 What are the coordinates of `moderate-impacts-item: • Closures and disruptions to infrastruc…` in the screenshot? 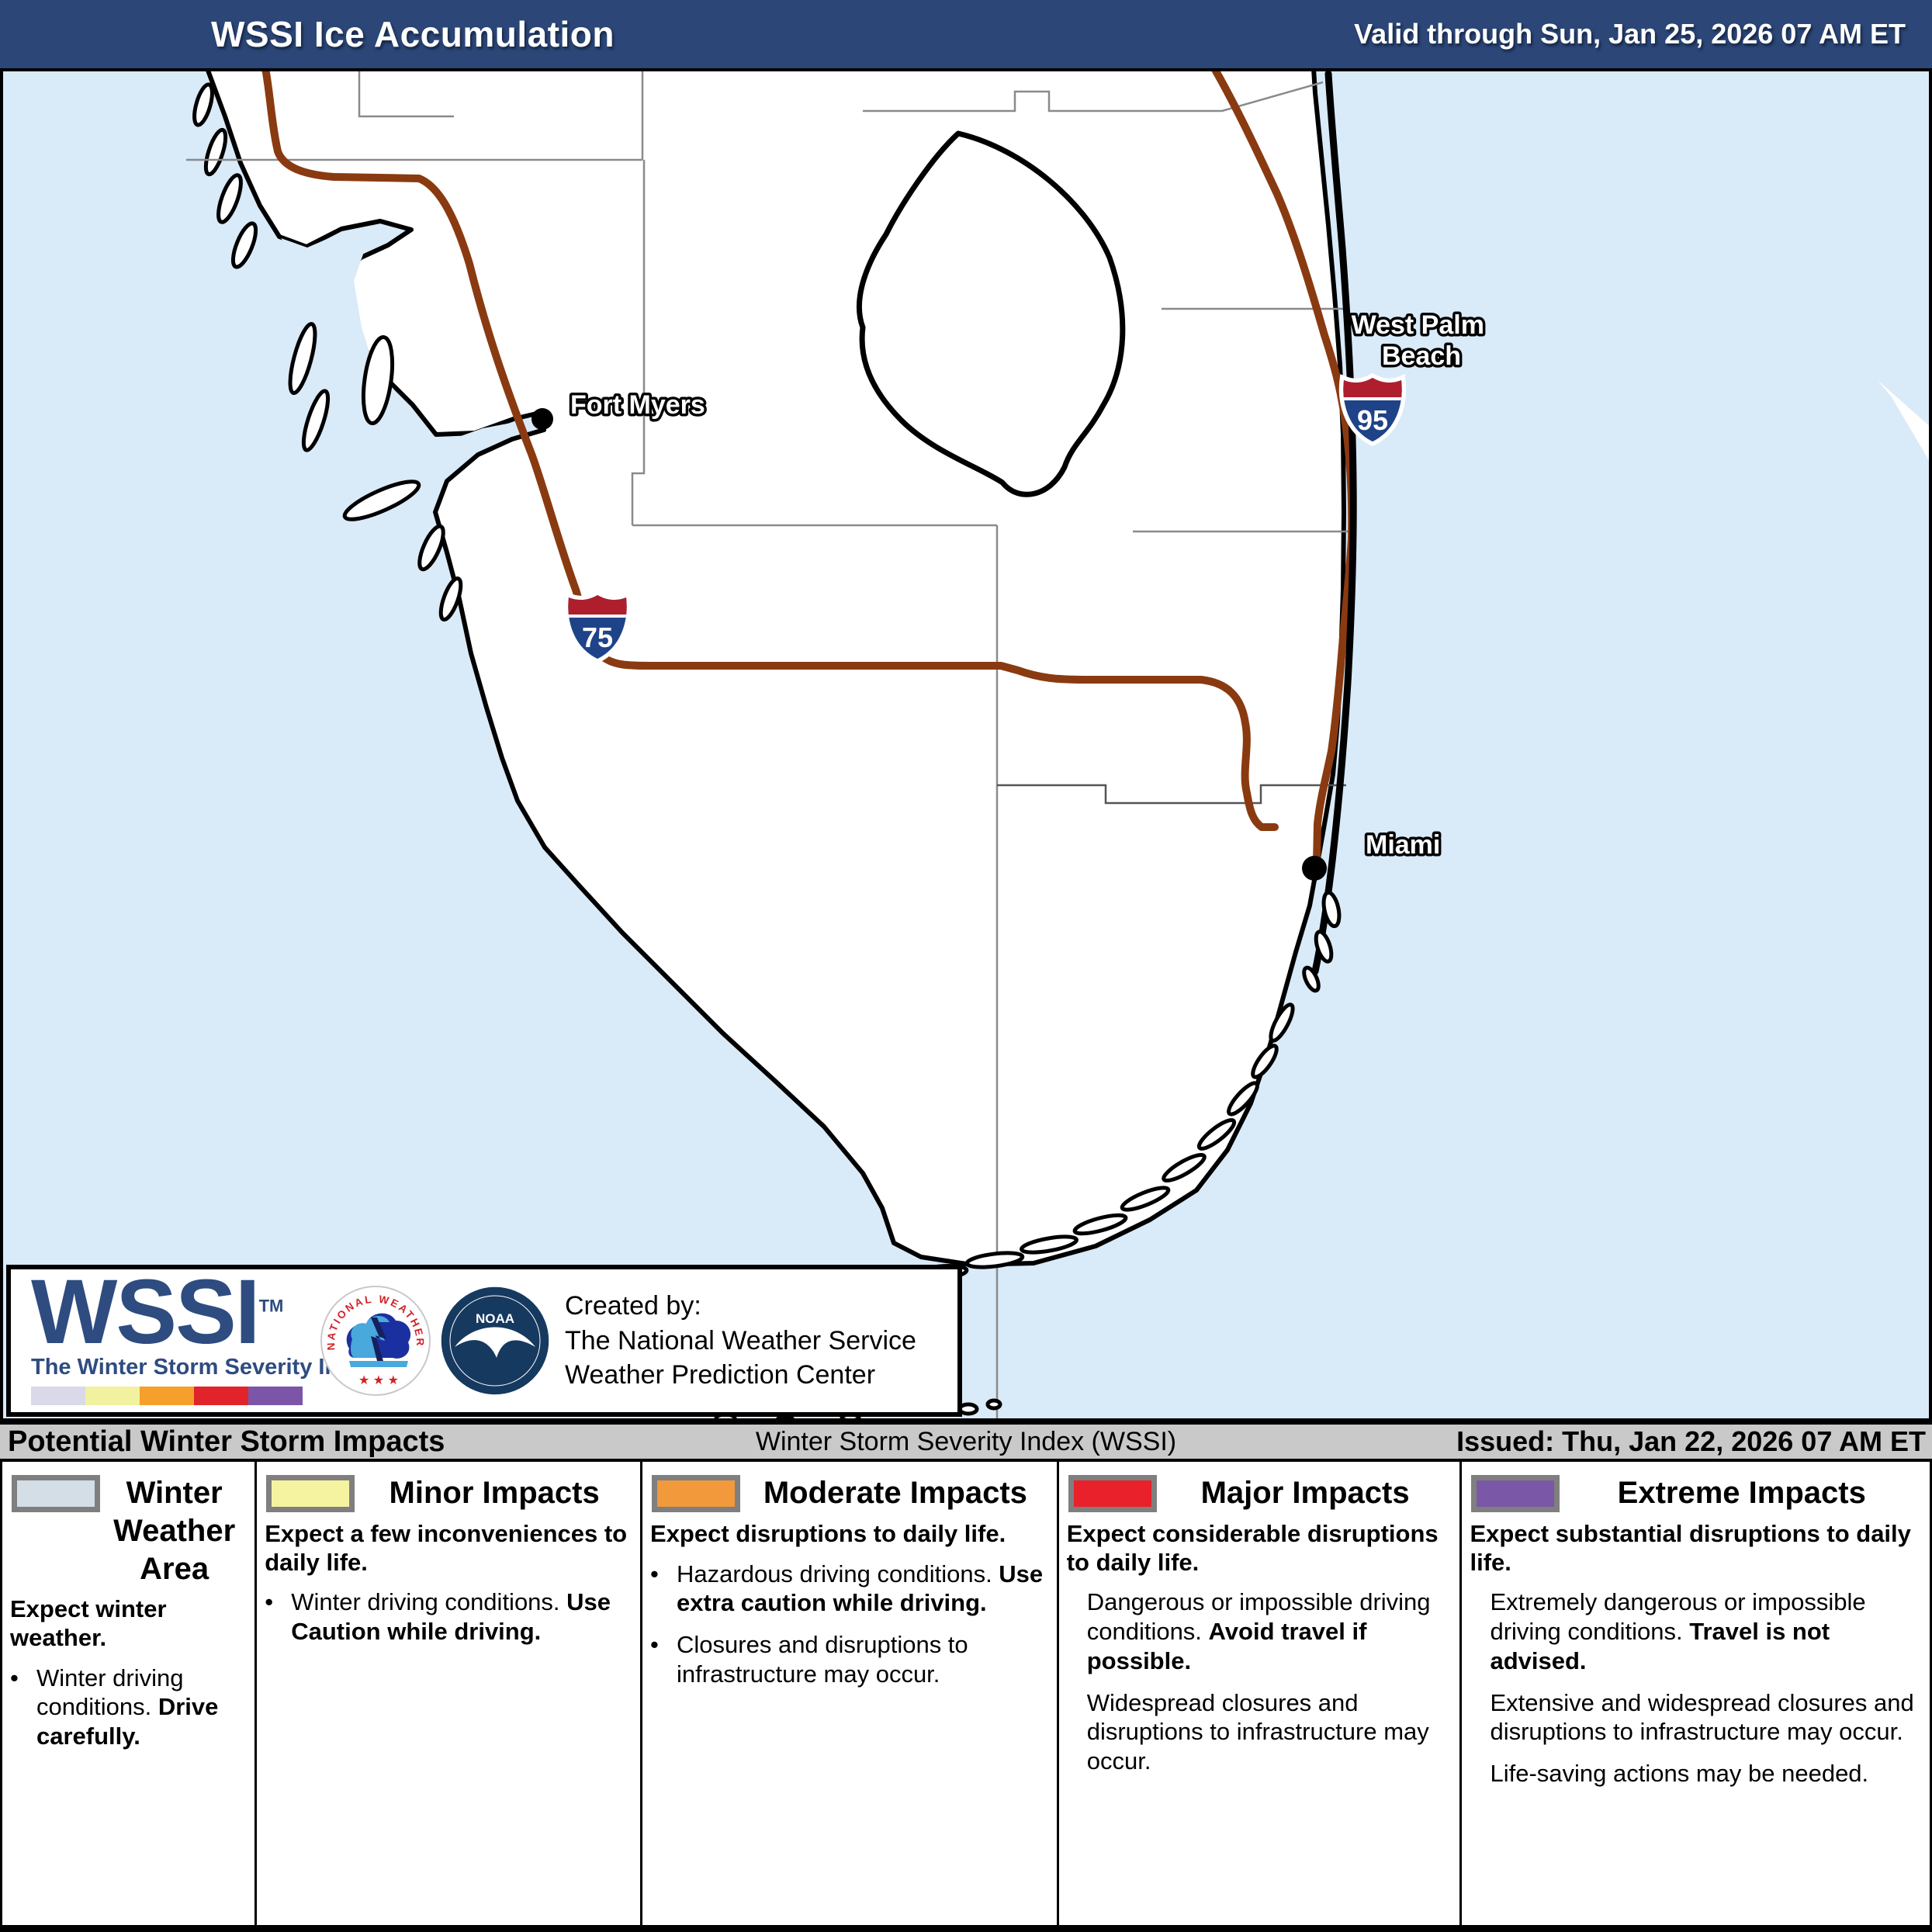 It's located at (809, 1659).